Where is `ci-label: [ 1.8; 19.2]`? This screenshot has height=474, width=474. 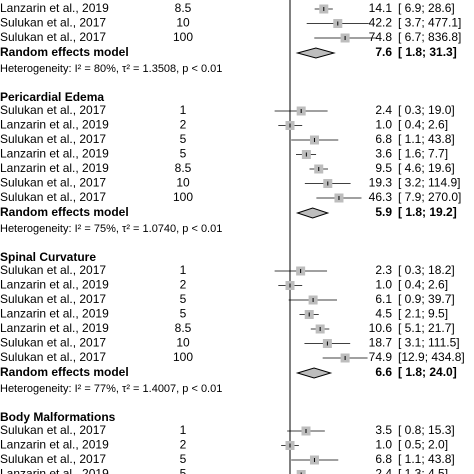 ci-label: [ 1.8; 19.2] is located at coordinates (427, 212).